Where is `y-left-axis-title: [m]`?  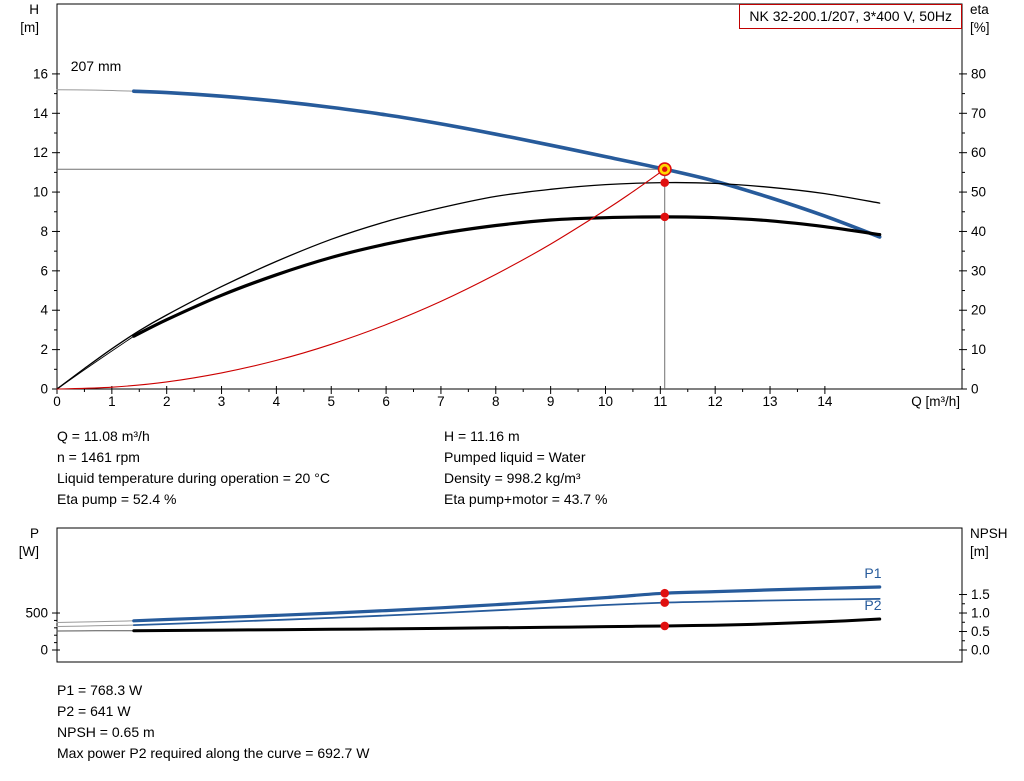 y-left-axis-title: [m] is located at coordinates (29, 27).